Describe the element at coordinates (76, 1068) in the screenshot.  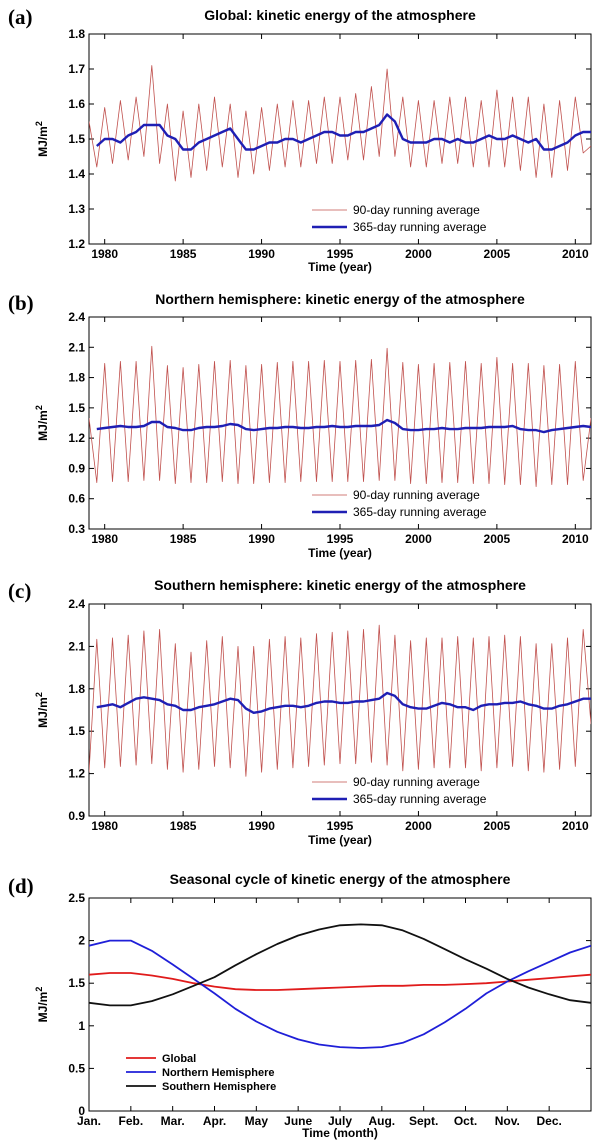
I see `y-tick-label: 0.5` at that location.